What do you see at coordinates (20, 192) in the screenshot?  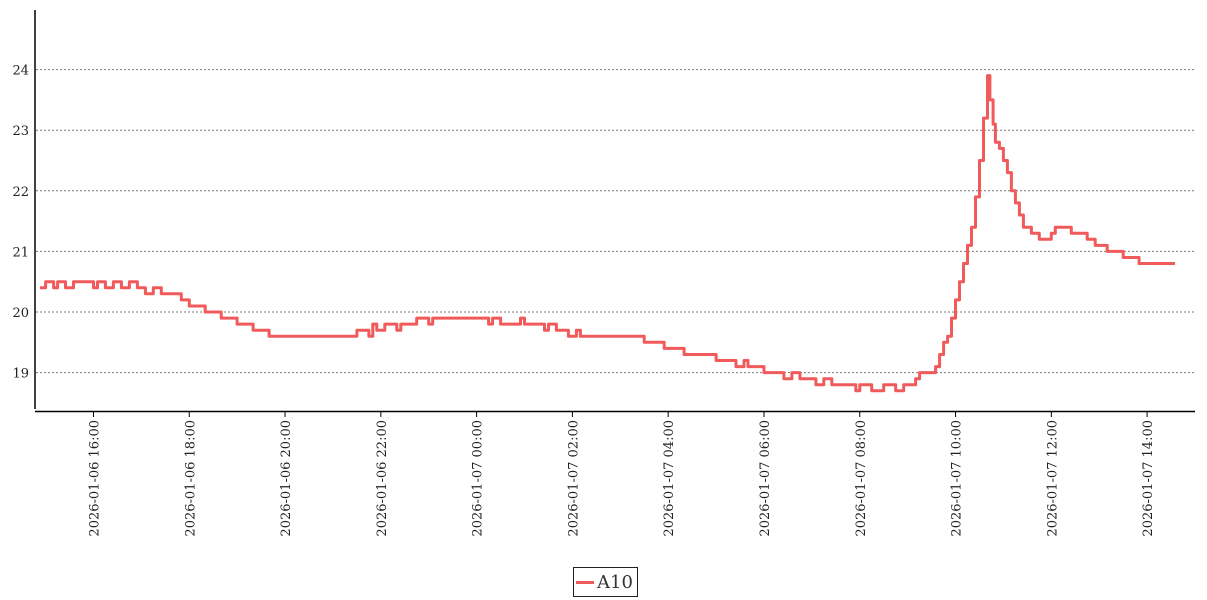 I see `y-tick-label: 22` at bounding box center [20, 192].